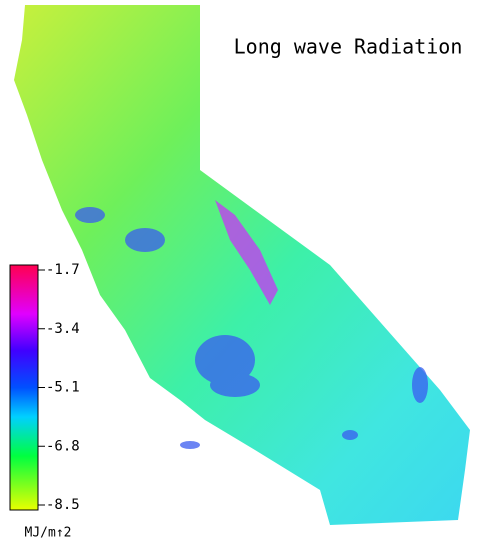  I want to click on colorbar-tick-label: -1.7, so click(63, 270).